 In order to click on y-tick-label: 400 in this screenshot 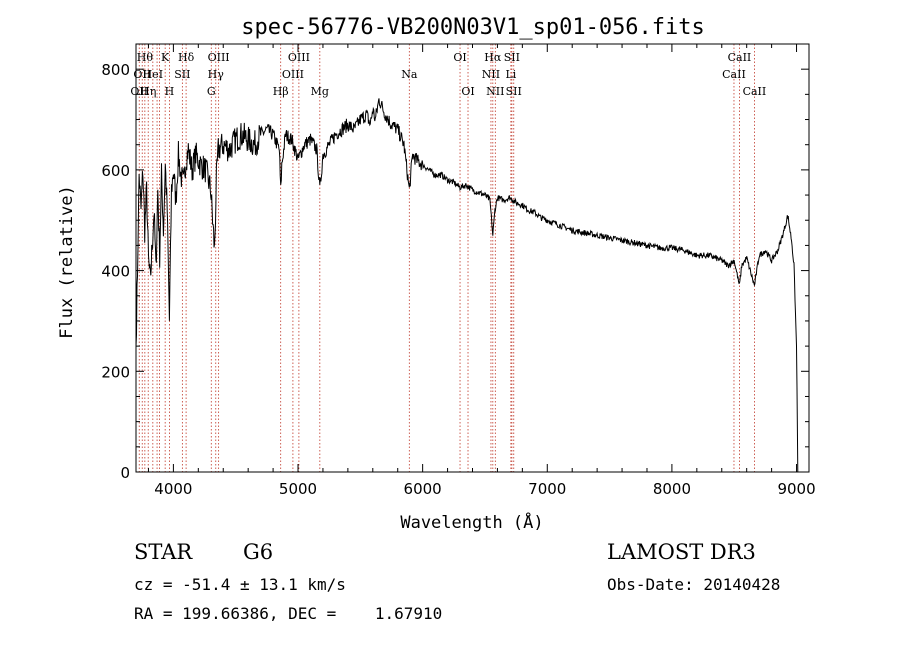, I will do `click(115, 272)`.